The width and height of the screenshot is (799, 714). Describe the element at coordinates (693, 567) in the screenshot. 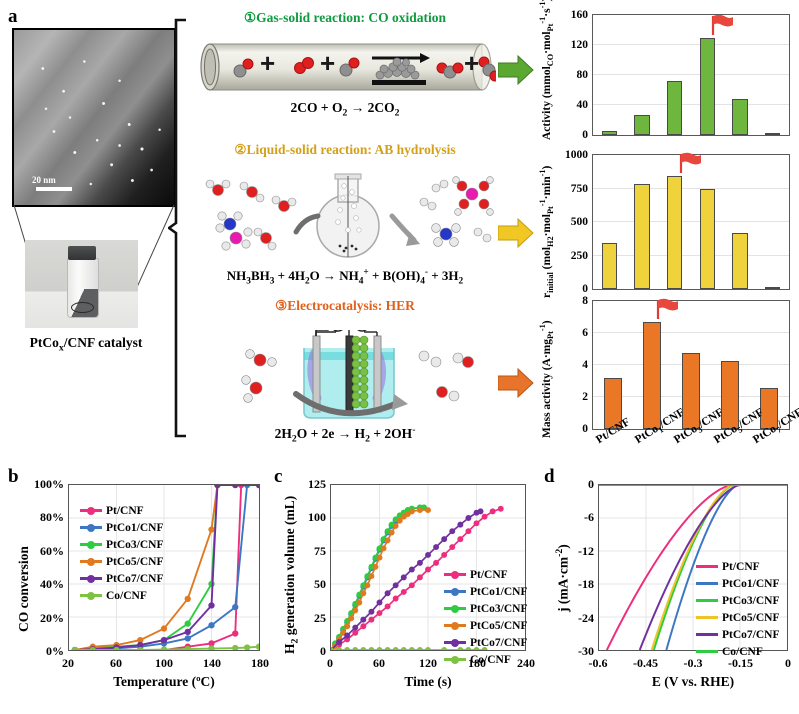

I see `panel-d-plot-frame` at that location.